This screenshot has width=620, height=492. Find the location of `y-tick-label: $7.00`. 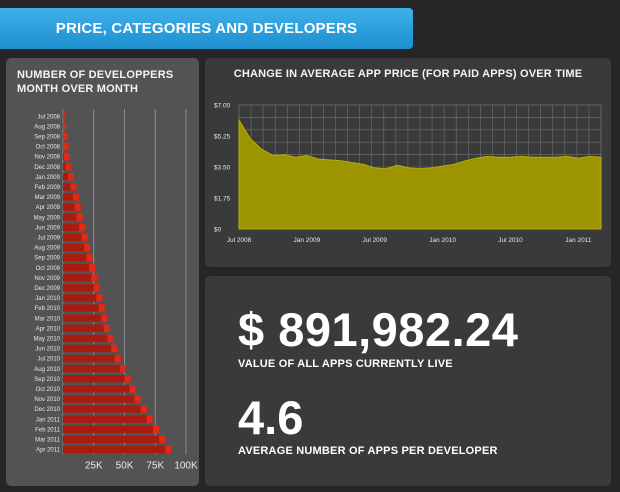

y-tick-label: $7.00 is located at coordinates (222, 106).